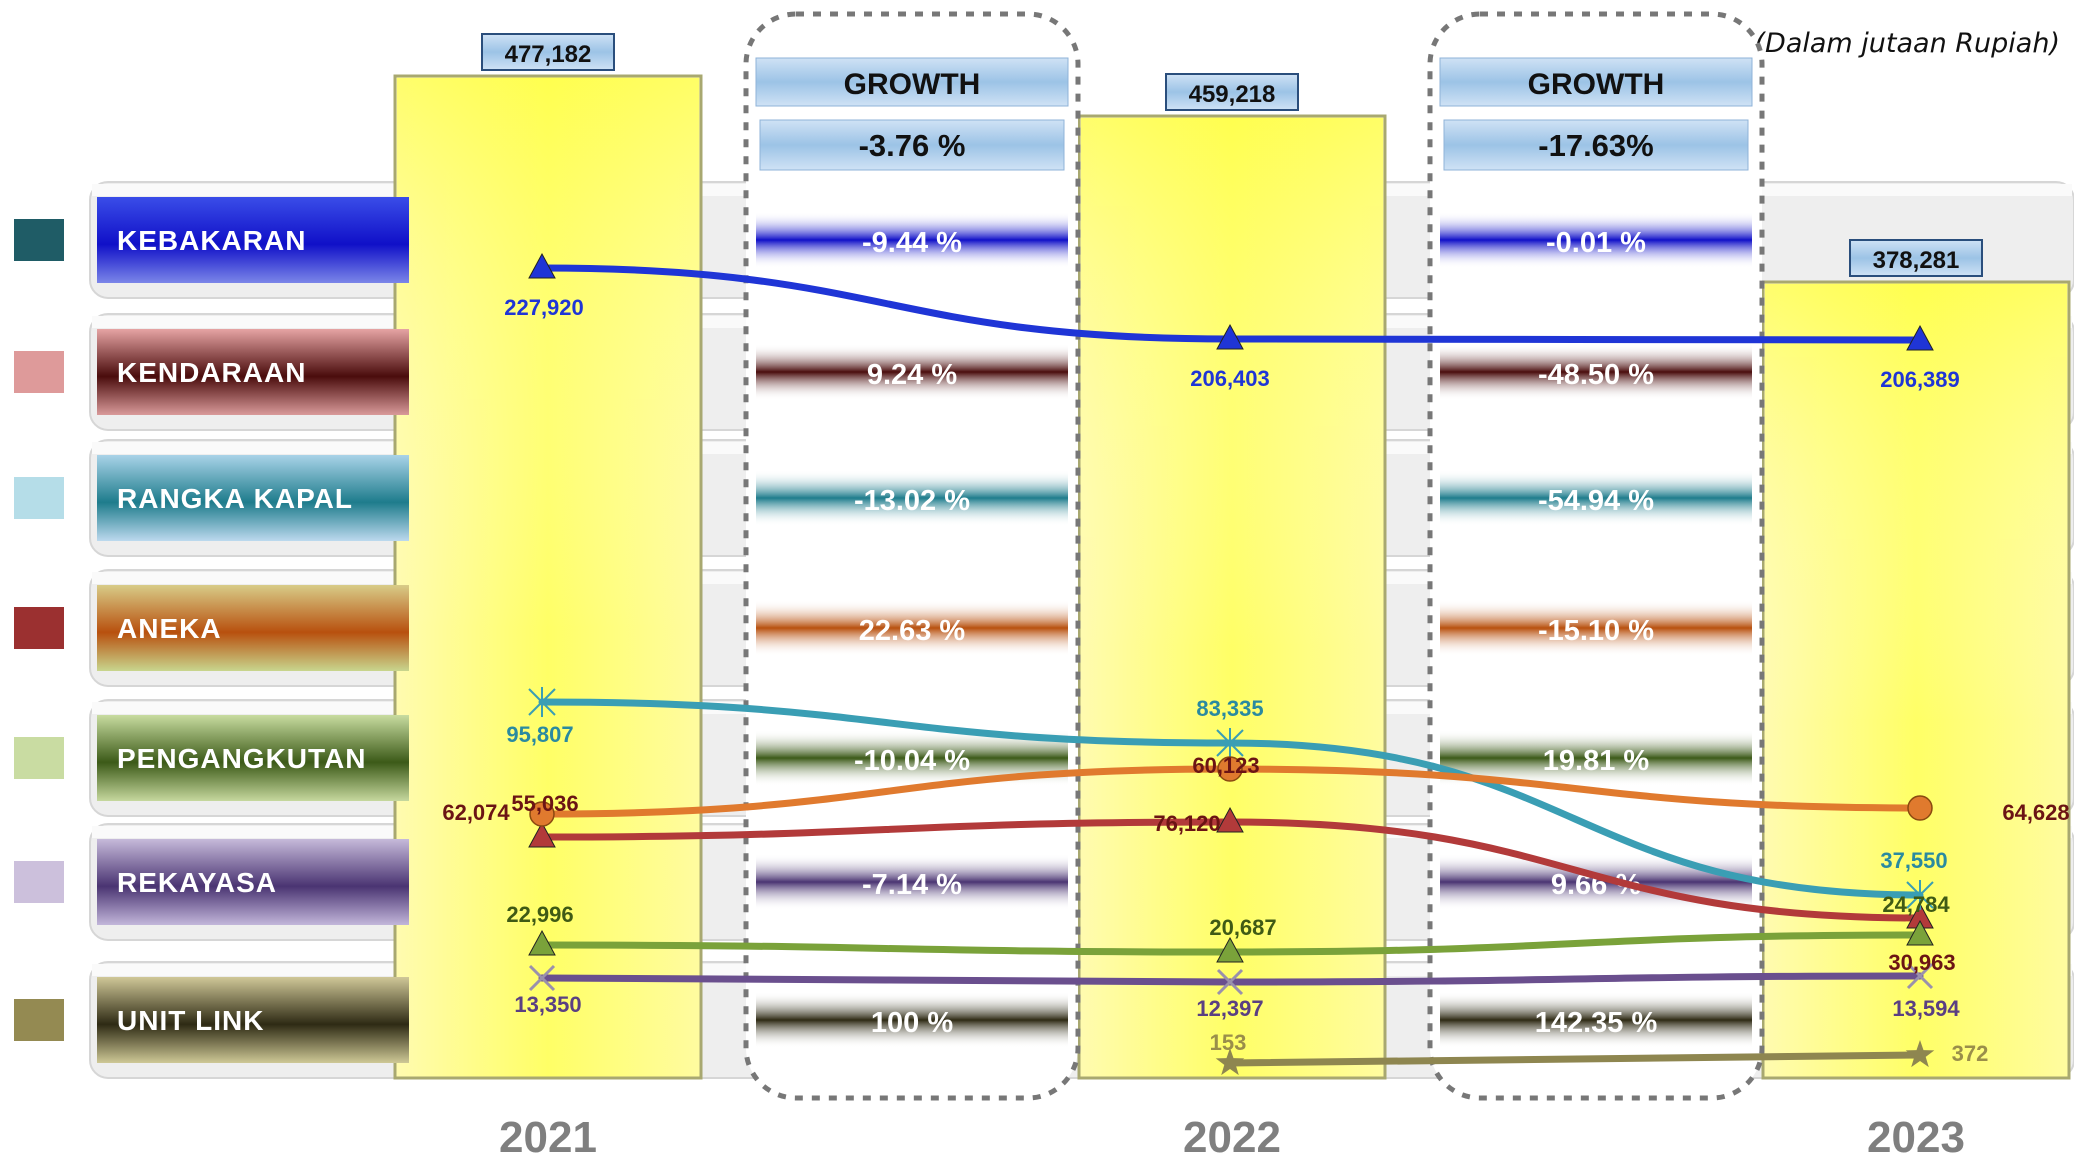 The height and width of the screenshot is (1156, 2074). I want to click on series-line-unit-link, so click(1575, 1059).